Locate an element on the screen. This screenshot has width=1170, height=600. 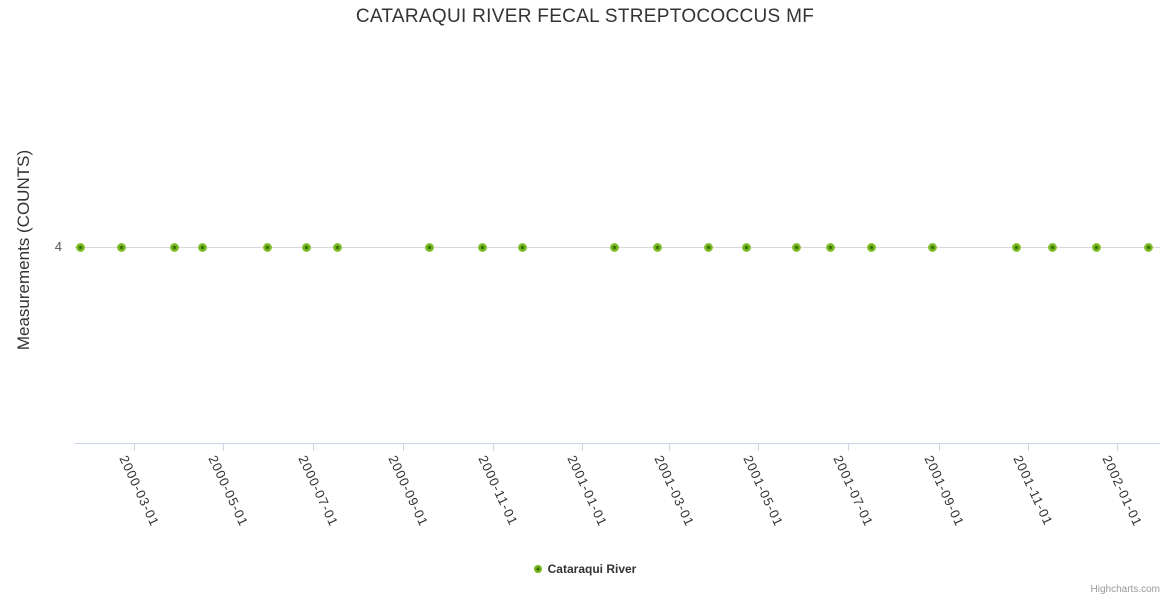
highcharts-credits-link: Highcharts.com is located at coordinates (1125, 589).